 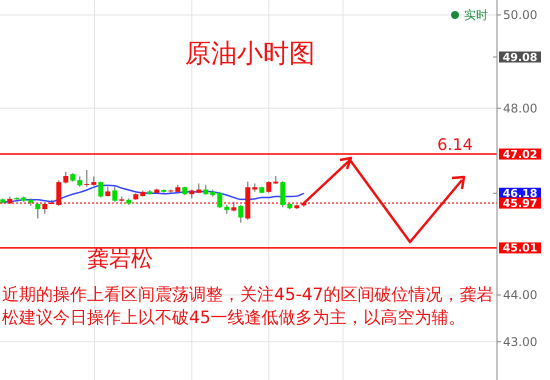 I want to click on y-tick-label: 50.00, so click(x=520, y=15).